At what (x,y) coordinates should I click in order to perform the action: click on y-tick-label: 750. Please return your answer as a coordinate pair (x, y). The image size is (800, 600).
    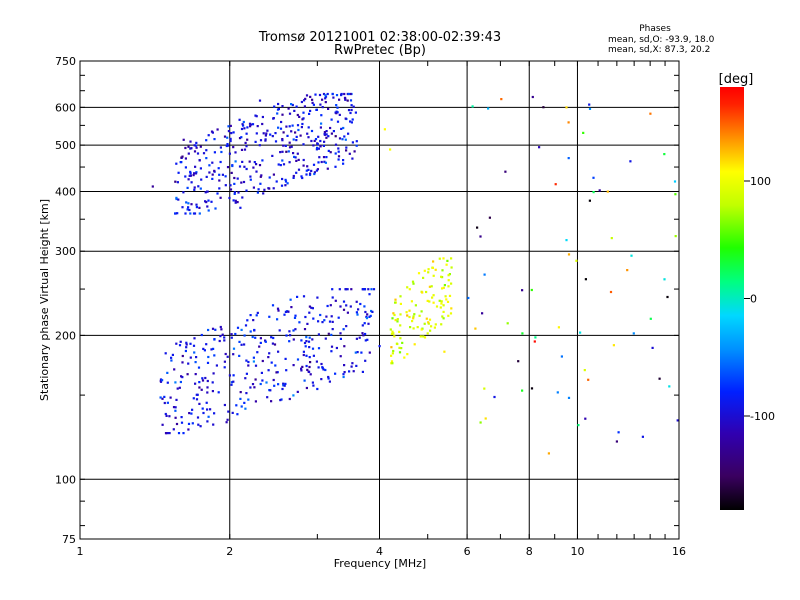
    Looking at the image, I should click on (65, 61).